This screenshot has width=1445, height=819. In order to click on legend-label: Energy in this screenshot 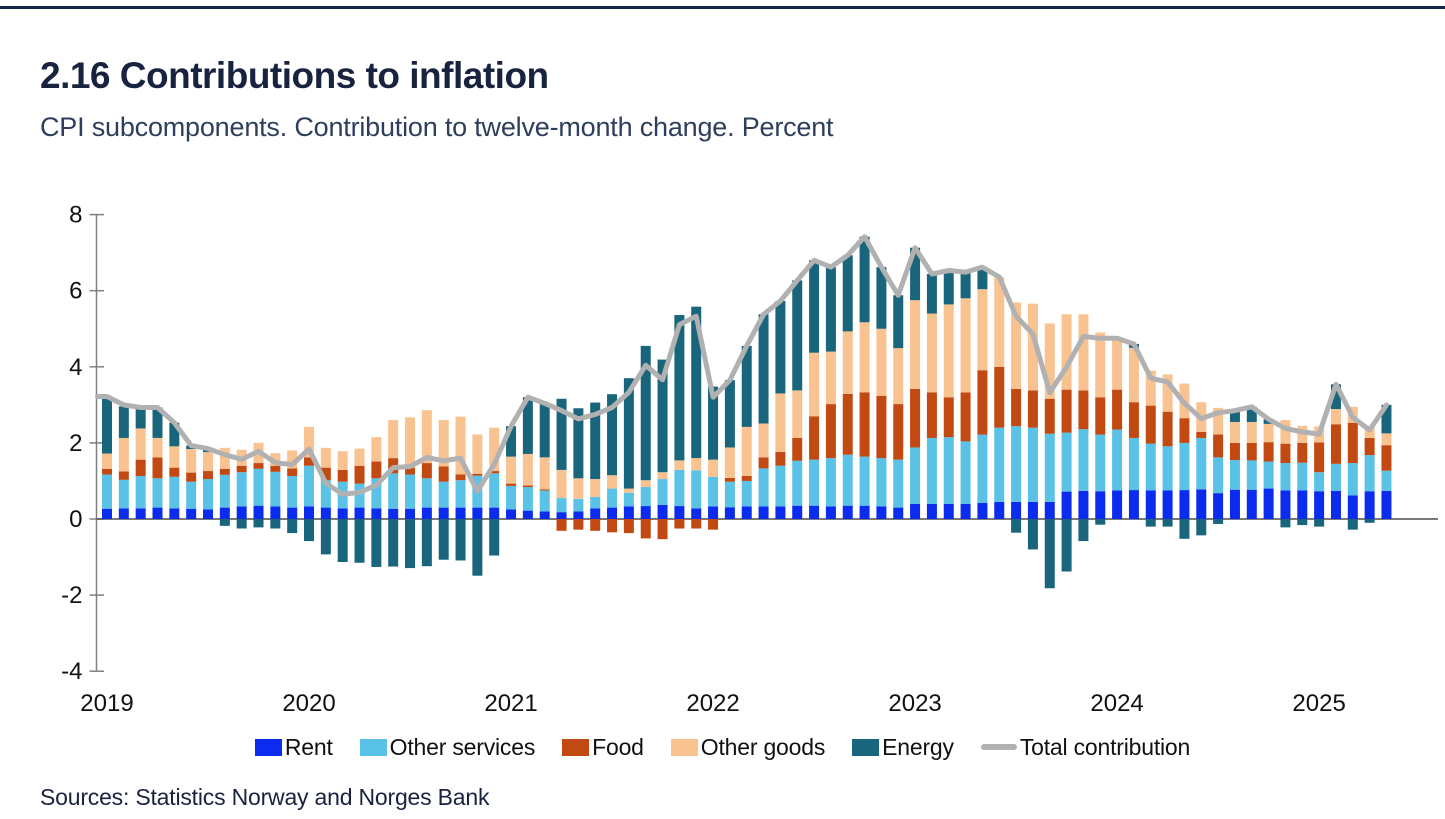, I will do `click(918, 746)`.